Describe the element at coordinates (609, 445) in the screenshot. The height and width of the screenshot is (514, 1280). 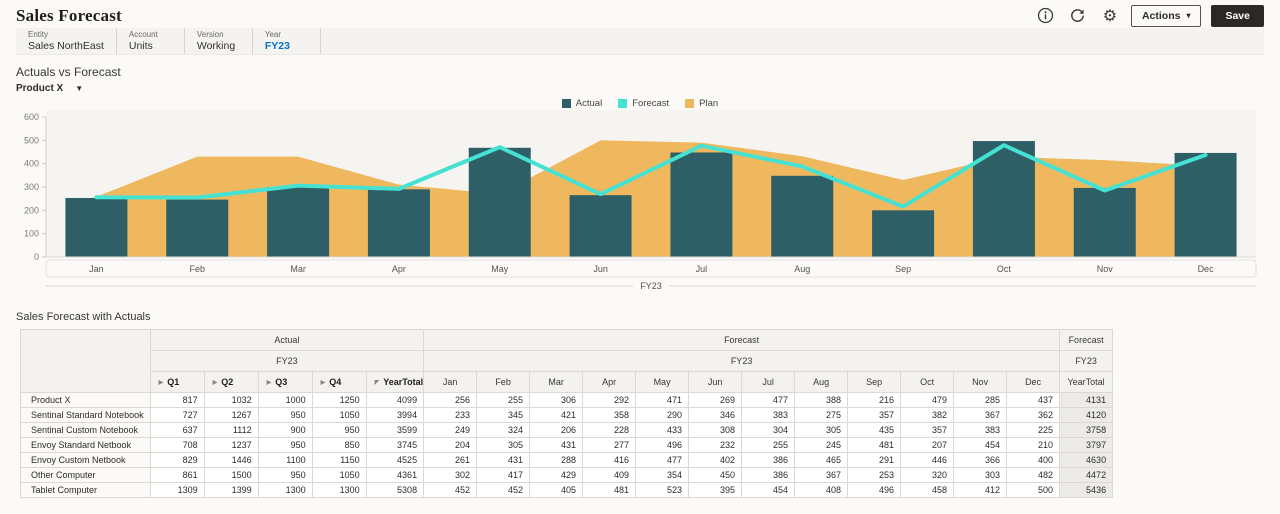
I see `grid-cell-forecast: 277` at that location.